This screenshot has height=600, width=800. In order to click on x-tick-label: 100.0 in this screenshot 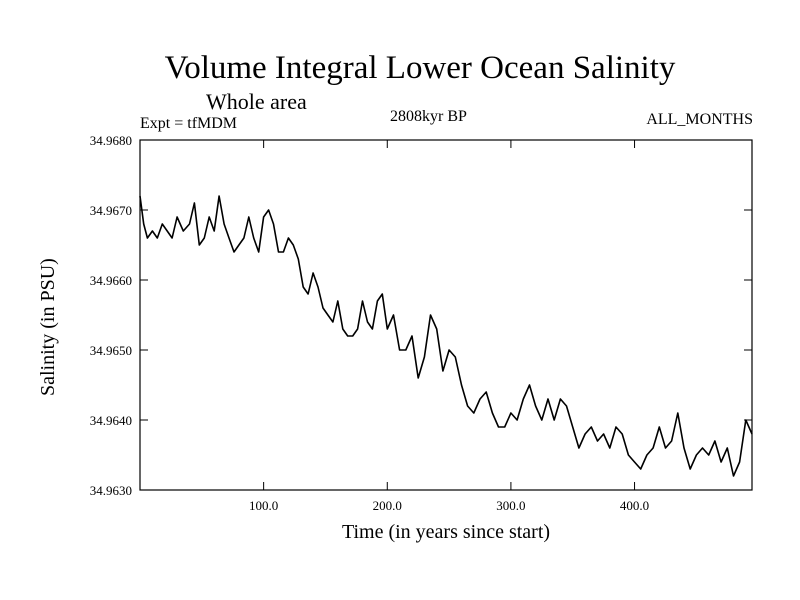, I will do `click(263, 505)`.